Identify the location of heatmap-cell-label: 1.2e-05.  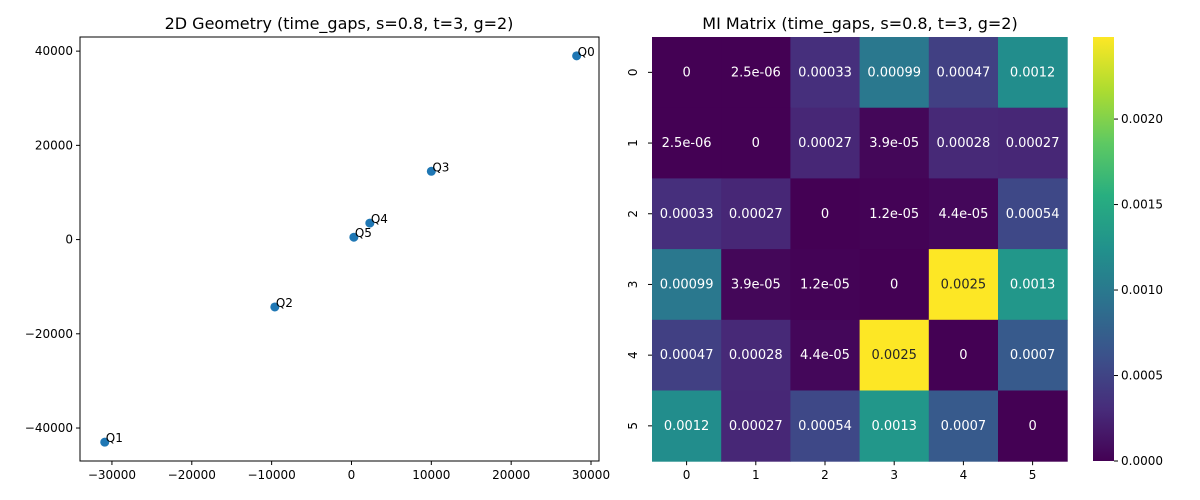
(894, 214).